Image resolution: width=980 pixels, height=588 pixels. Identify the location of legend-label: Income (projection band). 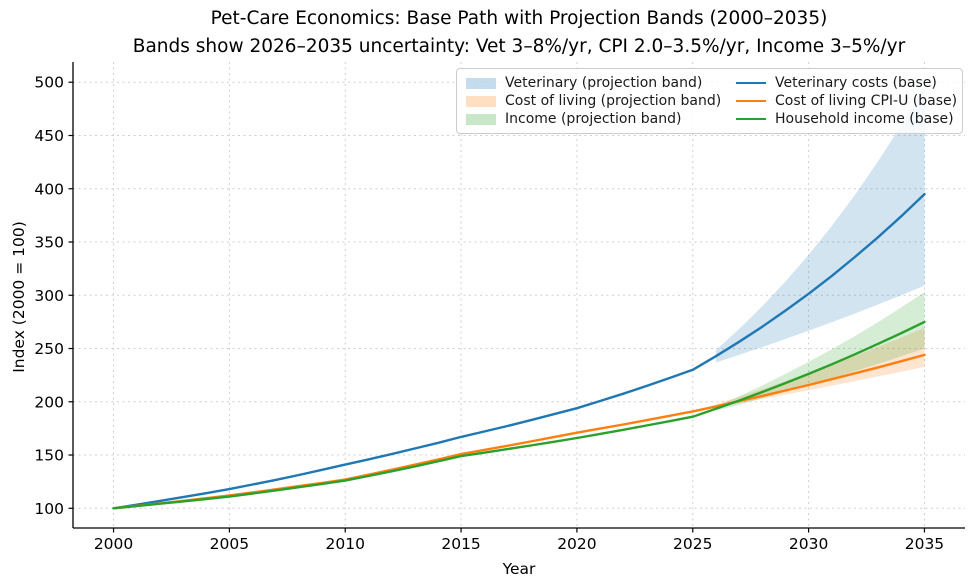
(593, 119).